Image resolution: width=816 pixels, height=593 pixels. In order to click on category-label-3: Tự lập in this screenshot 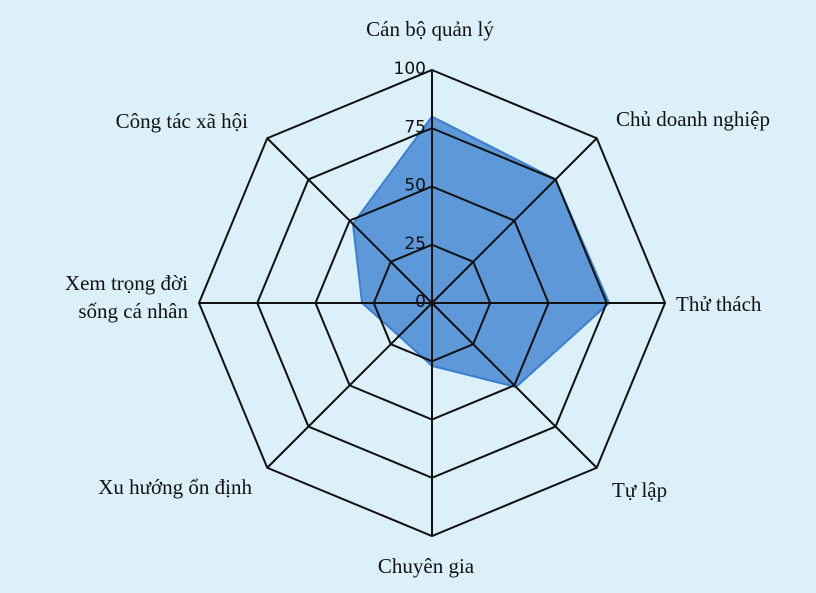, I will do `click(639, 490)`.